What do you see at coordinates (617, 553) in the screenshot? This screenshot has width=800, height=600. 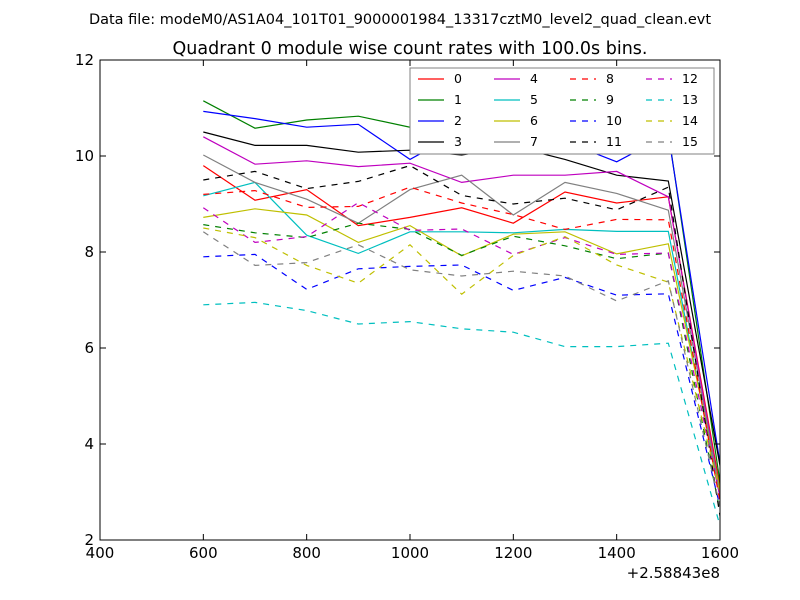 I see `x-tick-label: 1400` at bounding box center [617, 553].